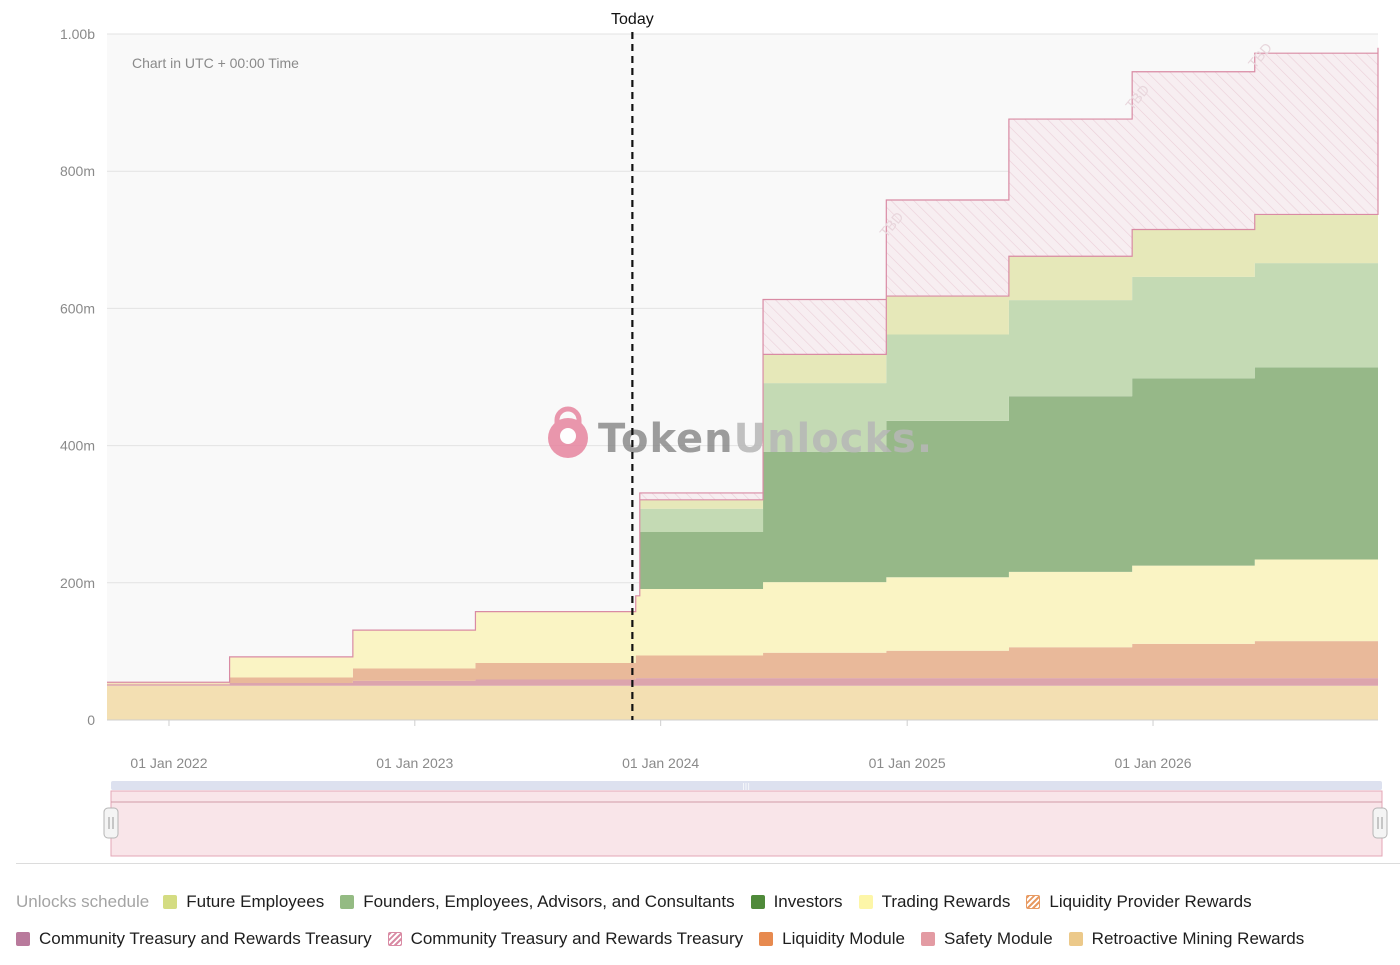 The width and height of the screenshot is (1400, 965). I want to click on legend-item-safety-module: Safety Module, so click(986, 939).